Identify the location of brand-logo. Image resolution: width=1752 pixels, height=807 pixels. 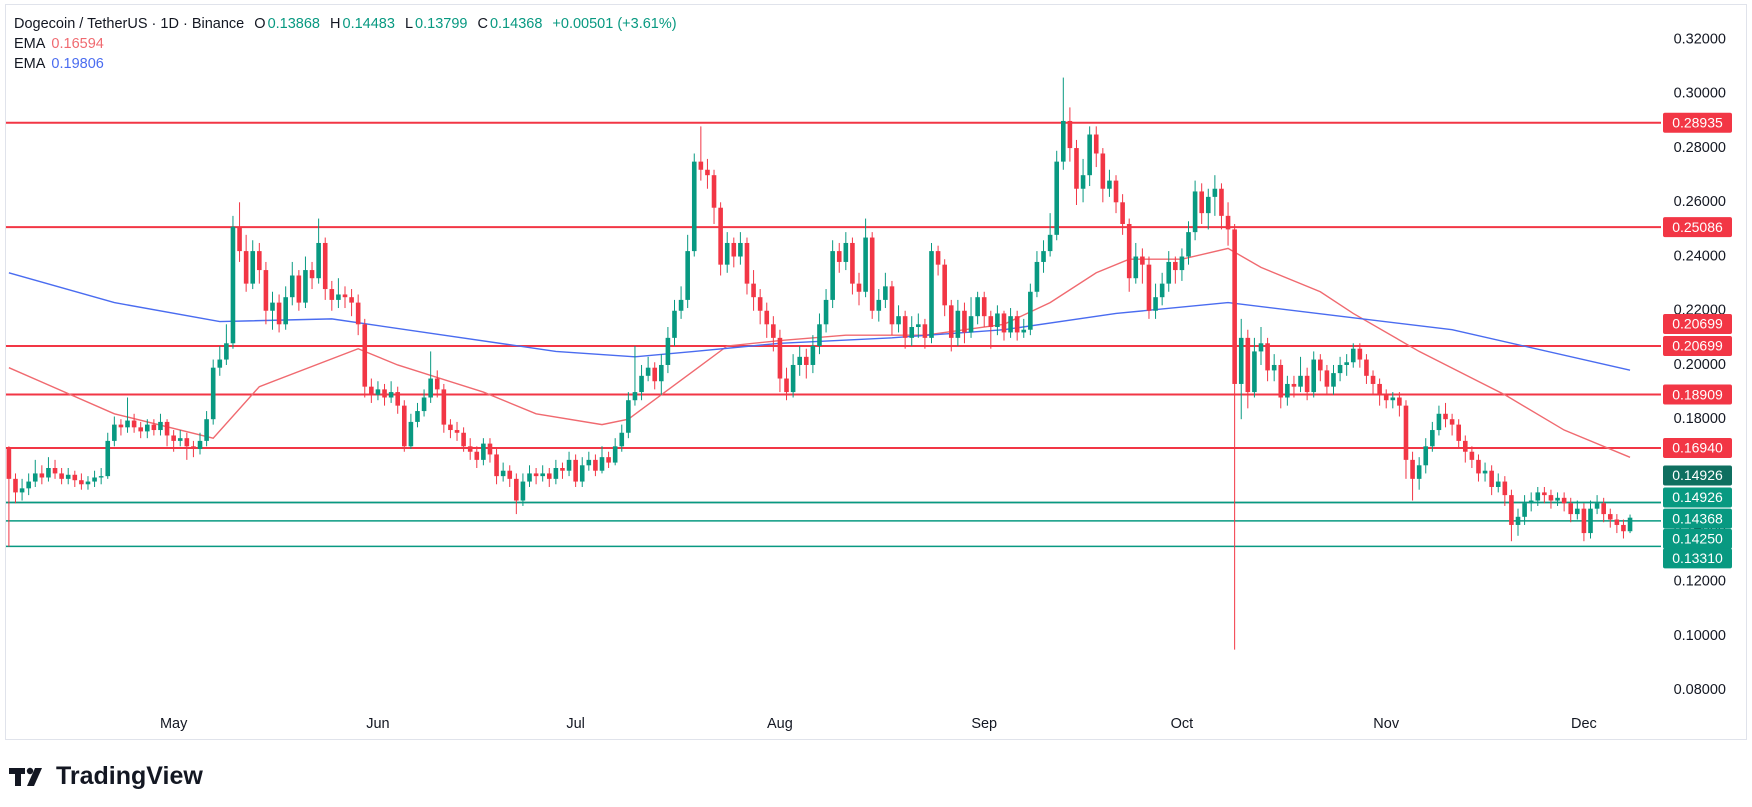
(25, 776).